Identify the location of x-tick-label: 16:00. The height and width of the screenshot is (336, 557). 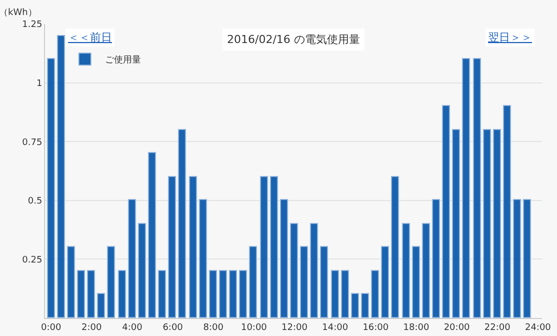
(375, 327).